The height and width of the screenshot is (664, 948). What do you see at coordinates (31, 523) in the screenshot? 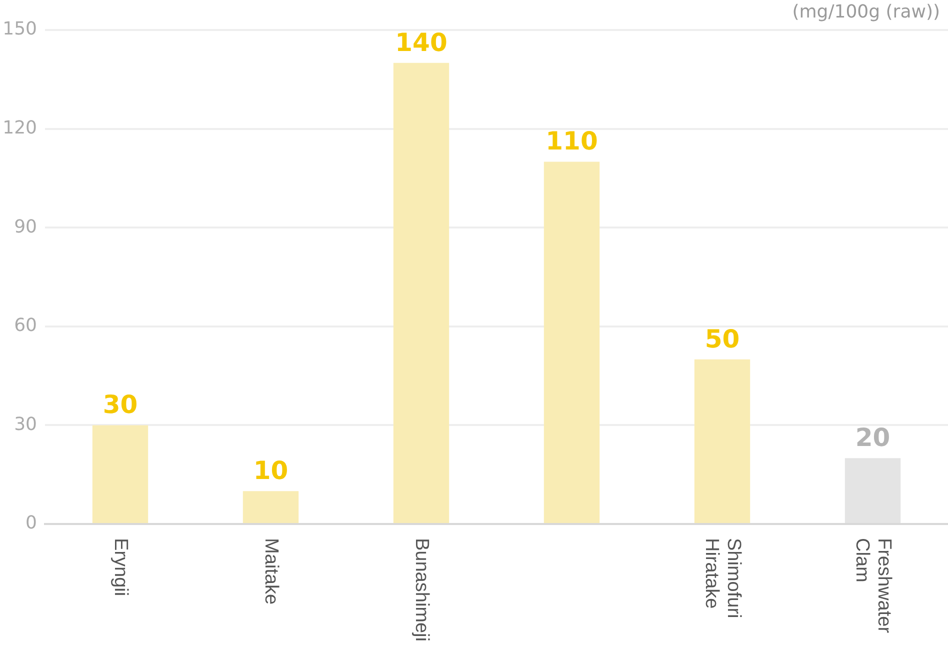
I see `y-tick-label: 0` at bounding box center [31, 523].